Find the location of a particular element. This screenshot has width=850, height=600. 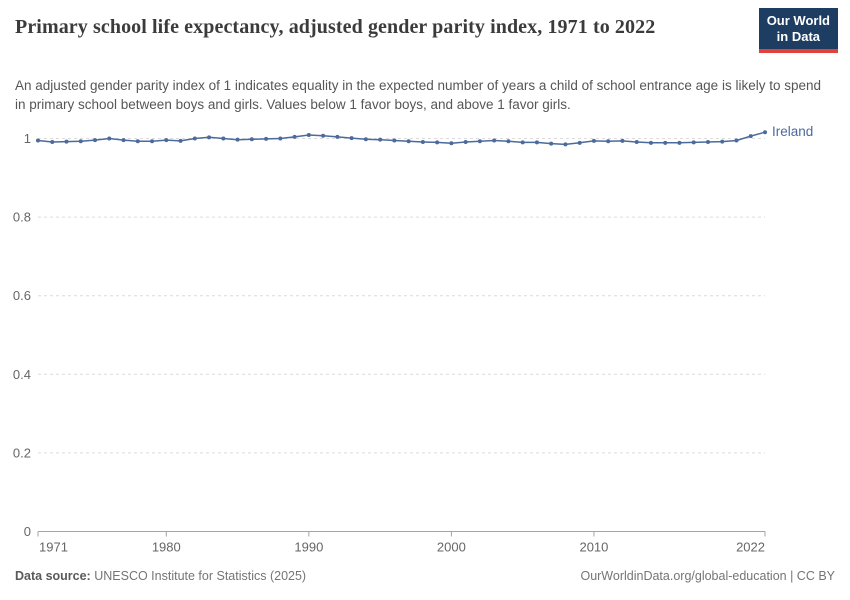

x-tick-label: 1980 is located at coordinates (166, 547).